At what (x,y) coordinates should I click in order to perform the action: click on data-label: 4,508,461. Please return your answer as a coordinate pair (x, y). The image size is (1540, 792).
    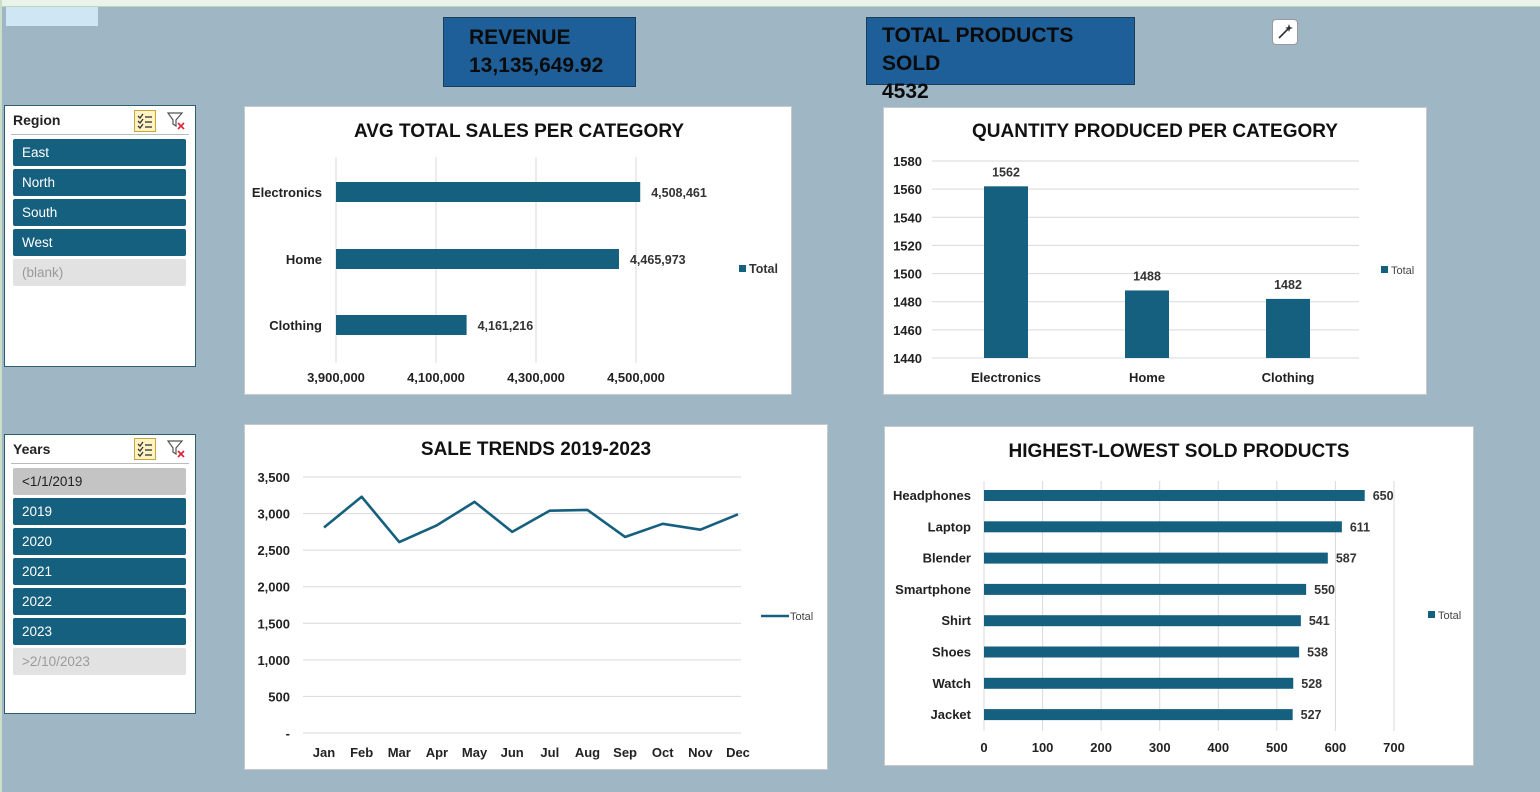
    Looking at the image, I should click on (679, 193).